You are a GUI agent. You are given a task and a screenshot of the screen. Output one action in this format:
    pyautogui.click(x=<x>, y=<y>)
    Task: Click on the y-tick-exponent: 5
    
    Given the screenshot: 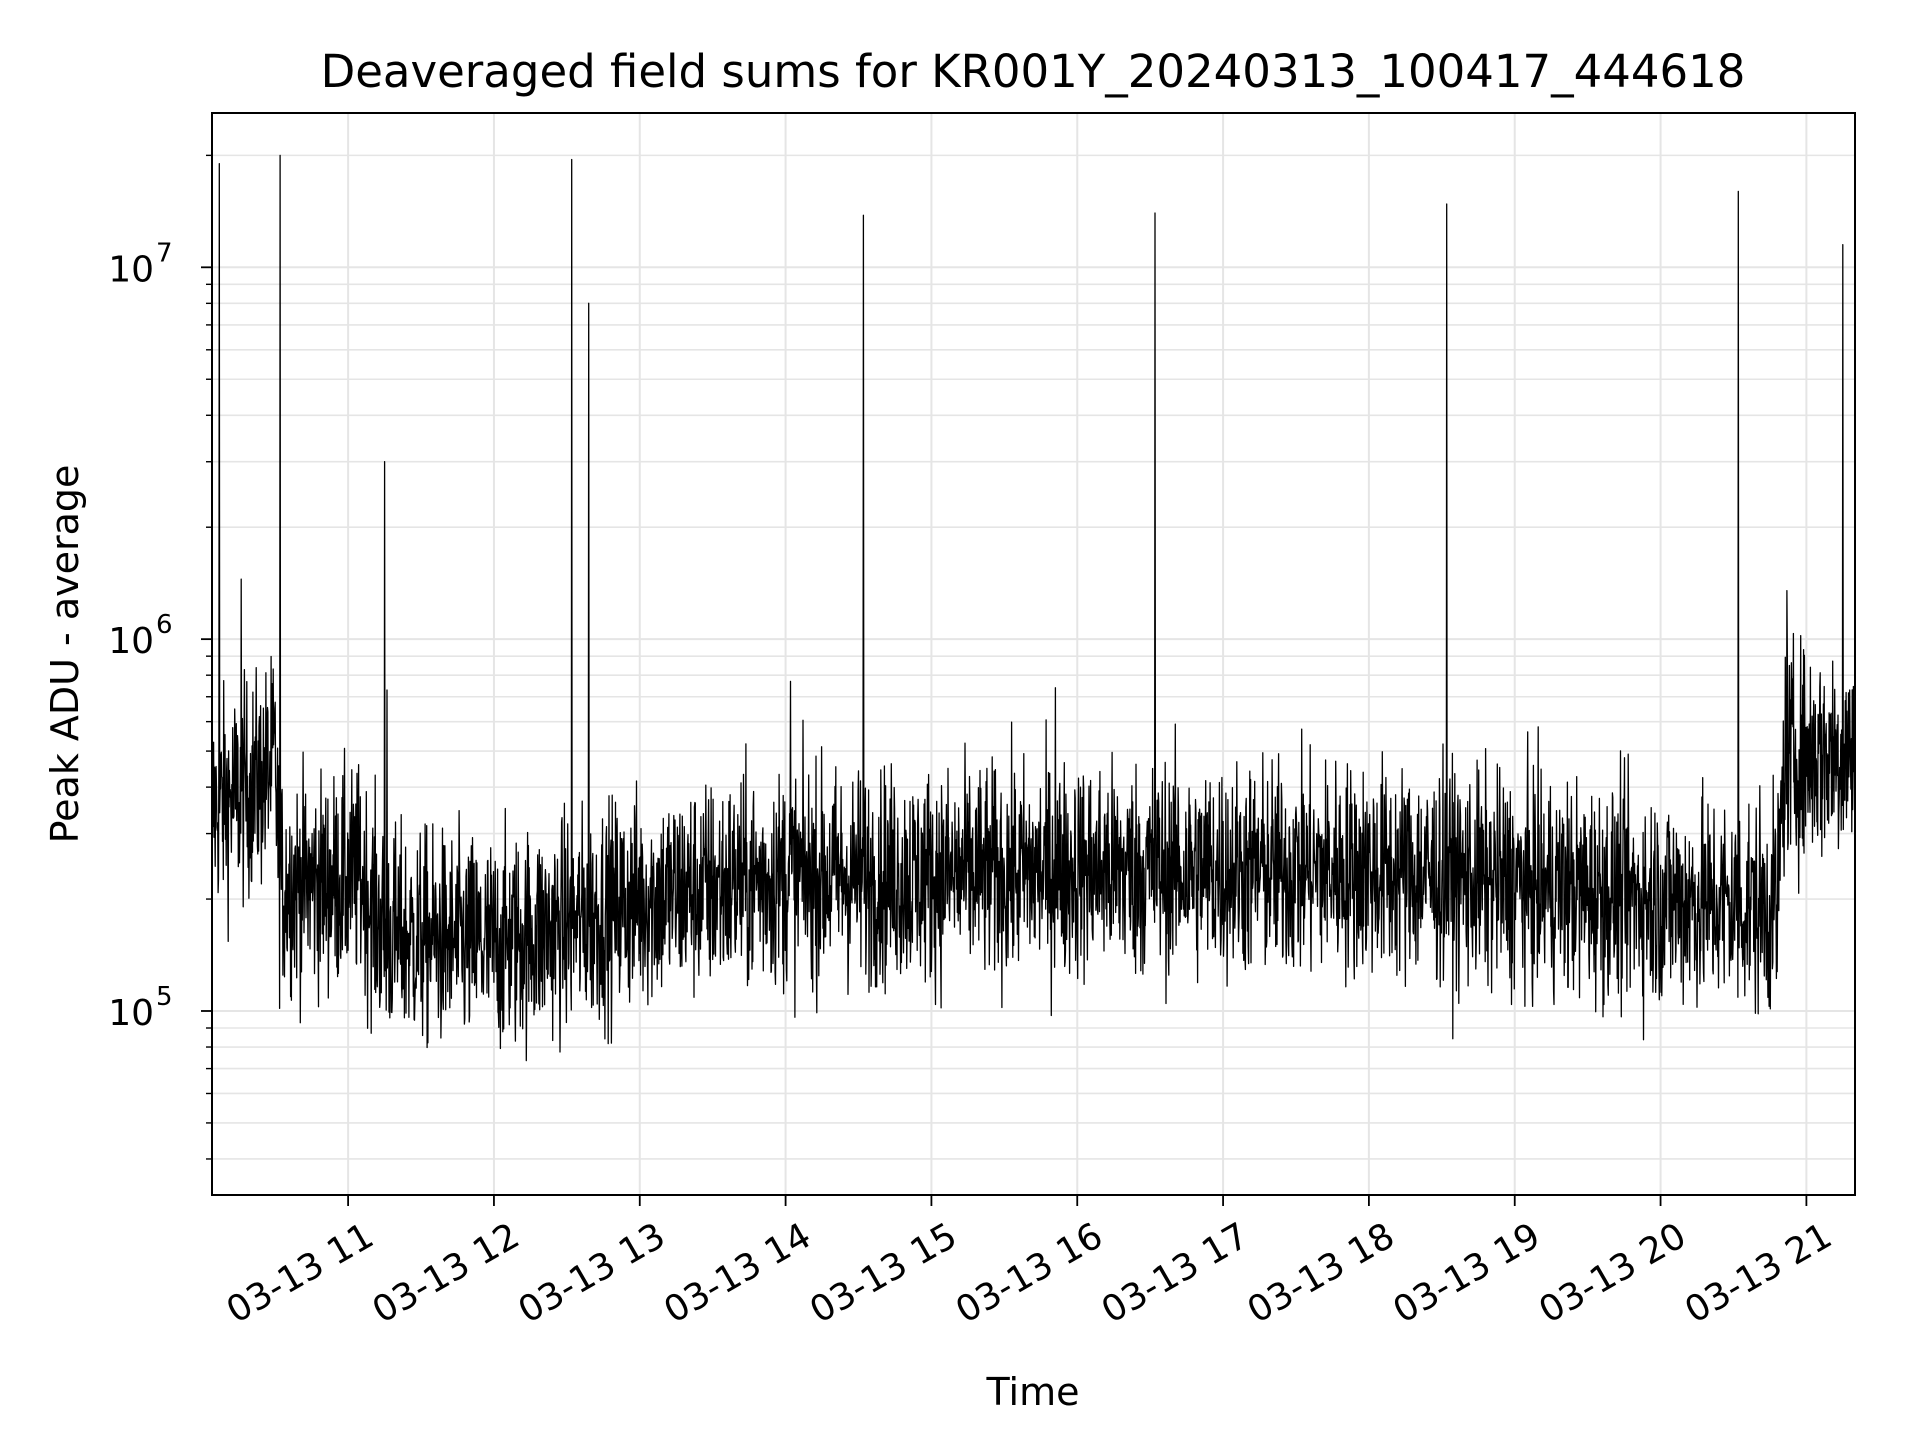 What is the action you would take?
    pyautogui.click(x=164, y=997)
    